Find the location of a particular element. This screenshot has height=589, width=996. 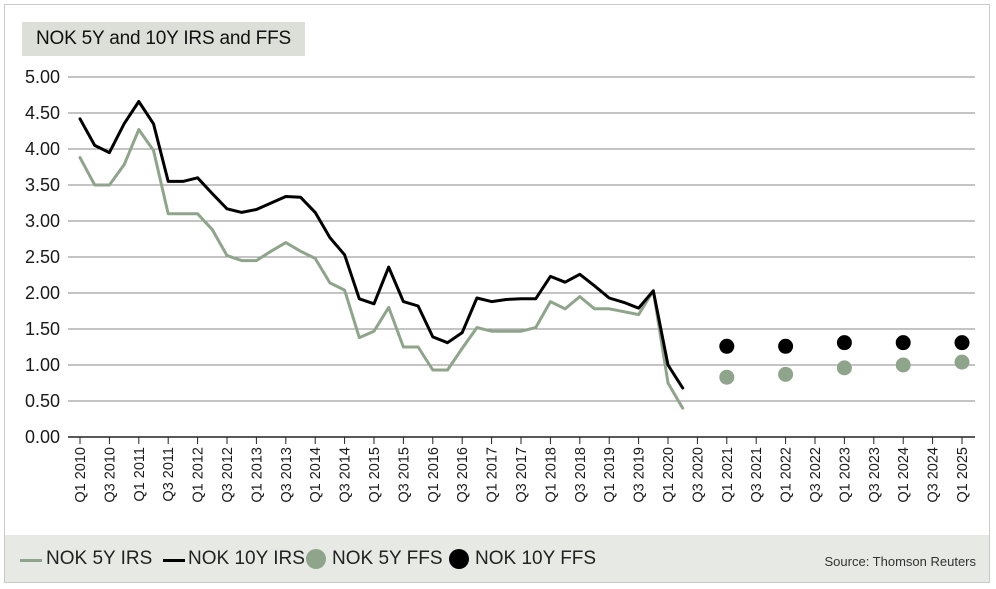

y-tick-label: 3.50 is located at coordinates (42, 185).